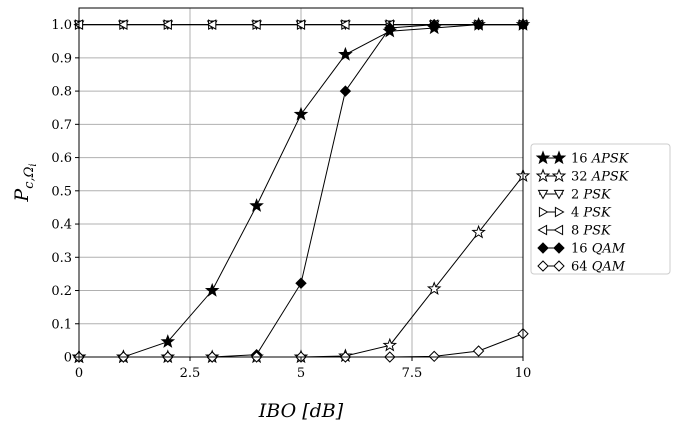 Image resolution: width=678 pixels, height=428 pixels. I want to click on y-tick-label: 0.2, so click(61, 291).